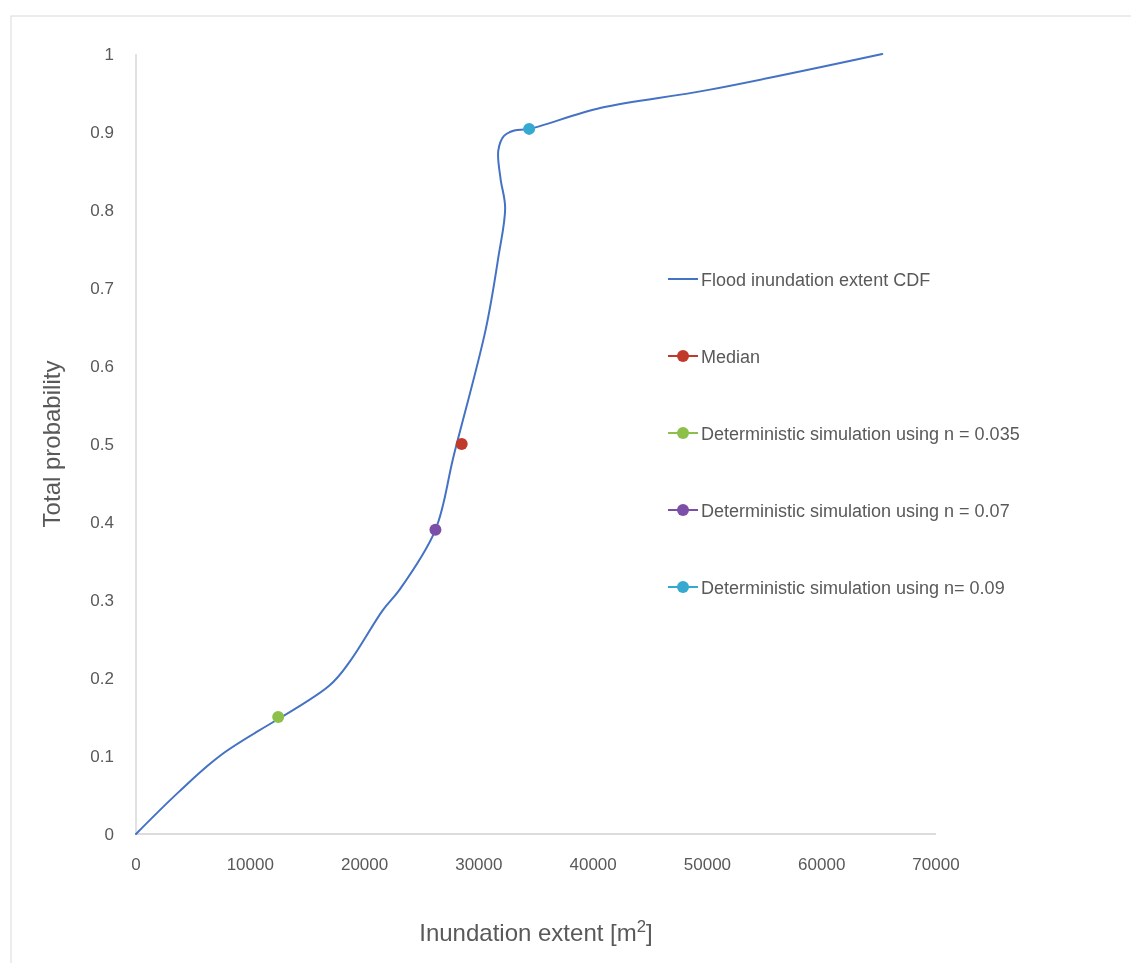  What do you see at coordinates (102, 522) in the screenshot?
I see `y-tick-label: 0.4` at bounding box center [102, 522].